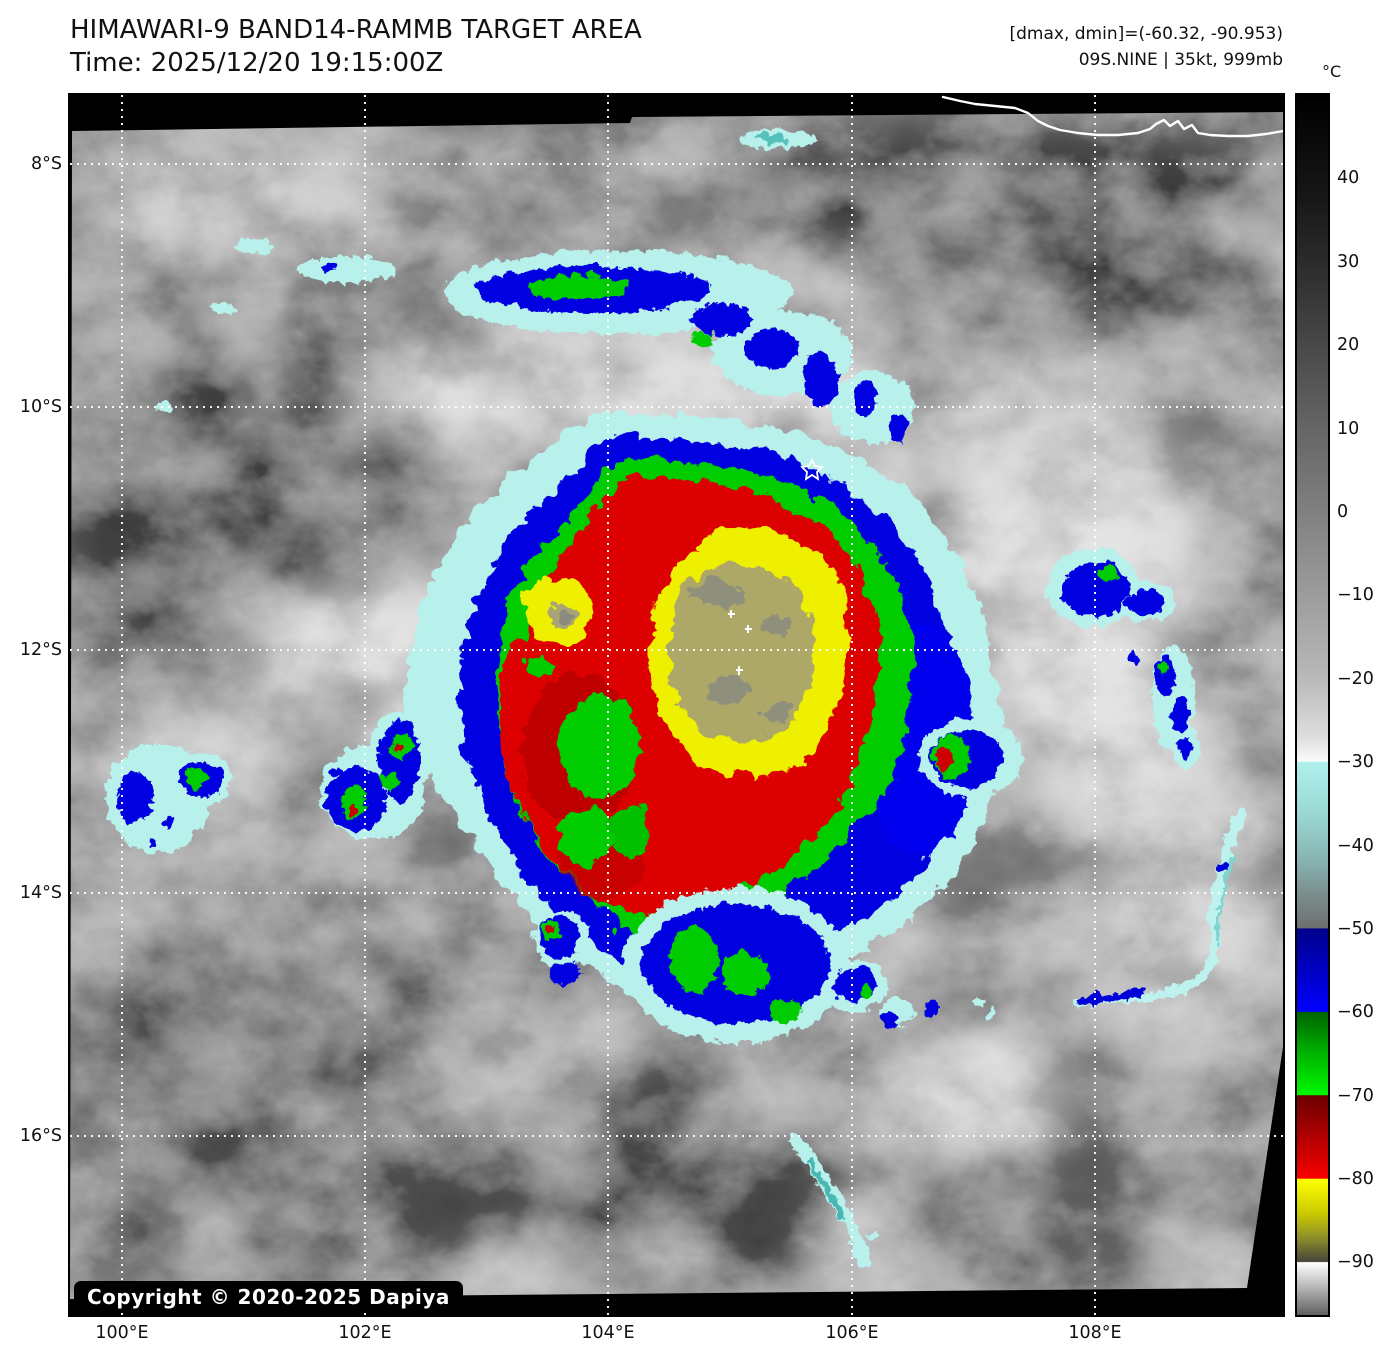 The image size is (1388, 1359). What do you see at coordinates (571, 284) in the screenshot?
I see `north-convective-band` at bounding box center [571, 284].